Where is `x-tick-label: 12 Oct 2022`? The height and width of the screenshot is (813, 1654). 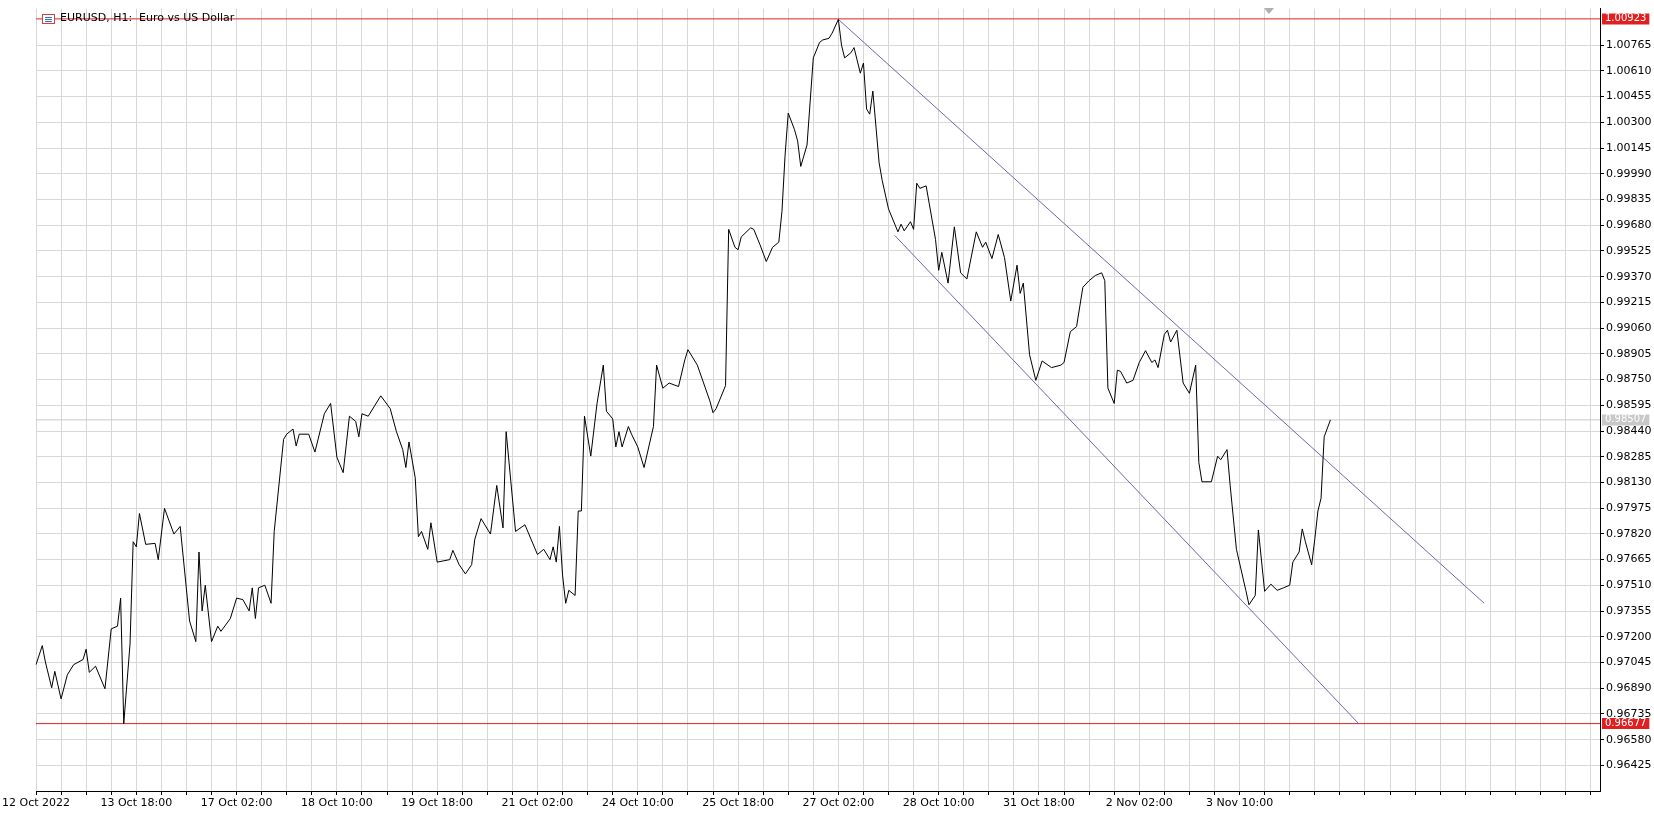
x-tick-label: 12 Oct 2022 is located at coordinates (36, 803).